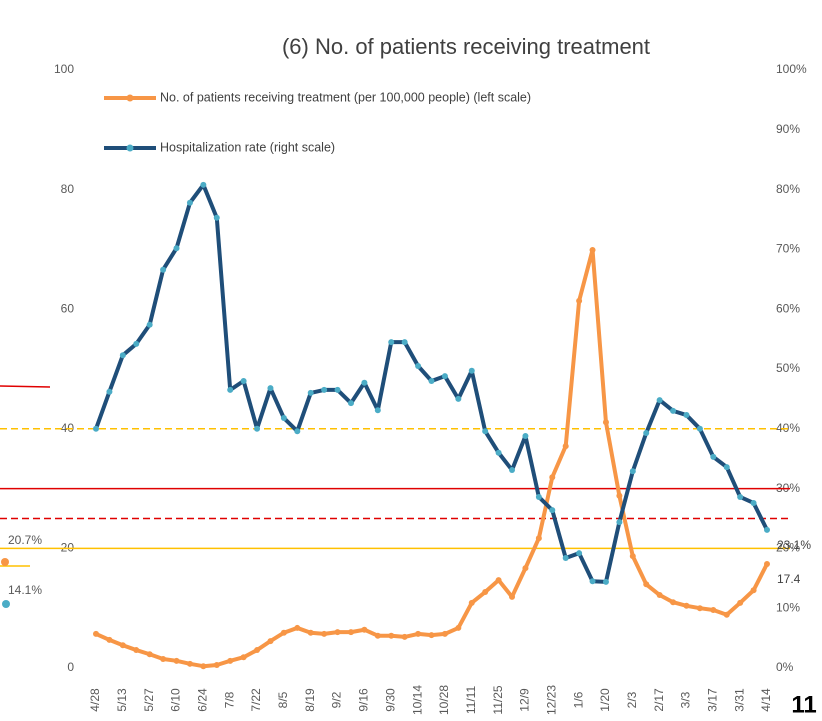 This screenshot has height=721, width=822. Describe the element at coordinates (256, 700) in the screenshot. I see `x-tick-label: 7/22` at that location.